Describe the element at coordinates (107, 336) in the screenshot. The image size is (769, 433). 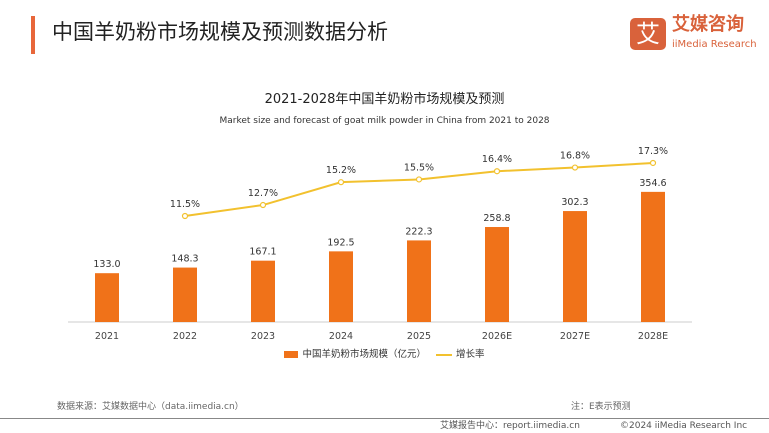
I see `x-tick-label: 2021` at that location.